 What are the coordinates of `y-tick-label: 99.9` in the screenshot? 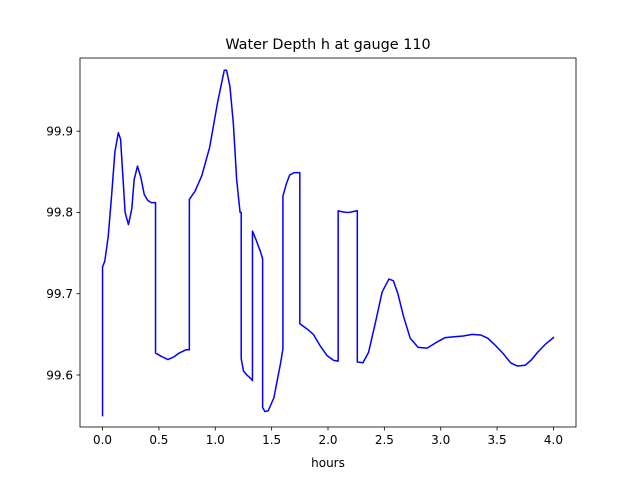 It's located at (59, 131).